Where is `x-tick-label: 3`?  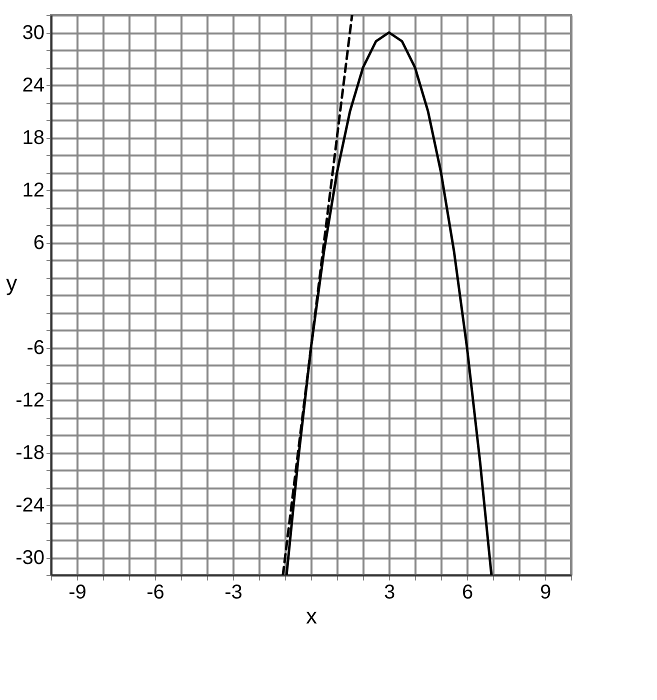 x-tick-label: 3 is located at coordinates (390, 593).